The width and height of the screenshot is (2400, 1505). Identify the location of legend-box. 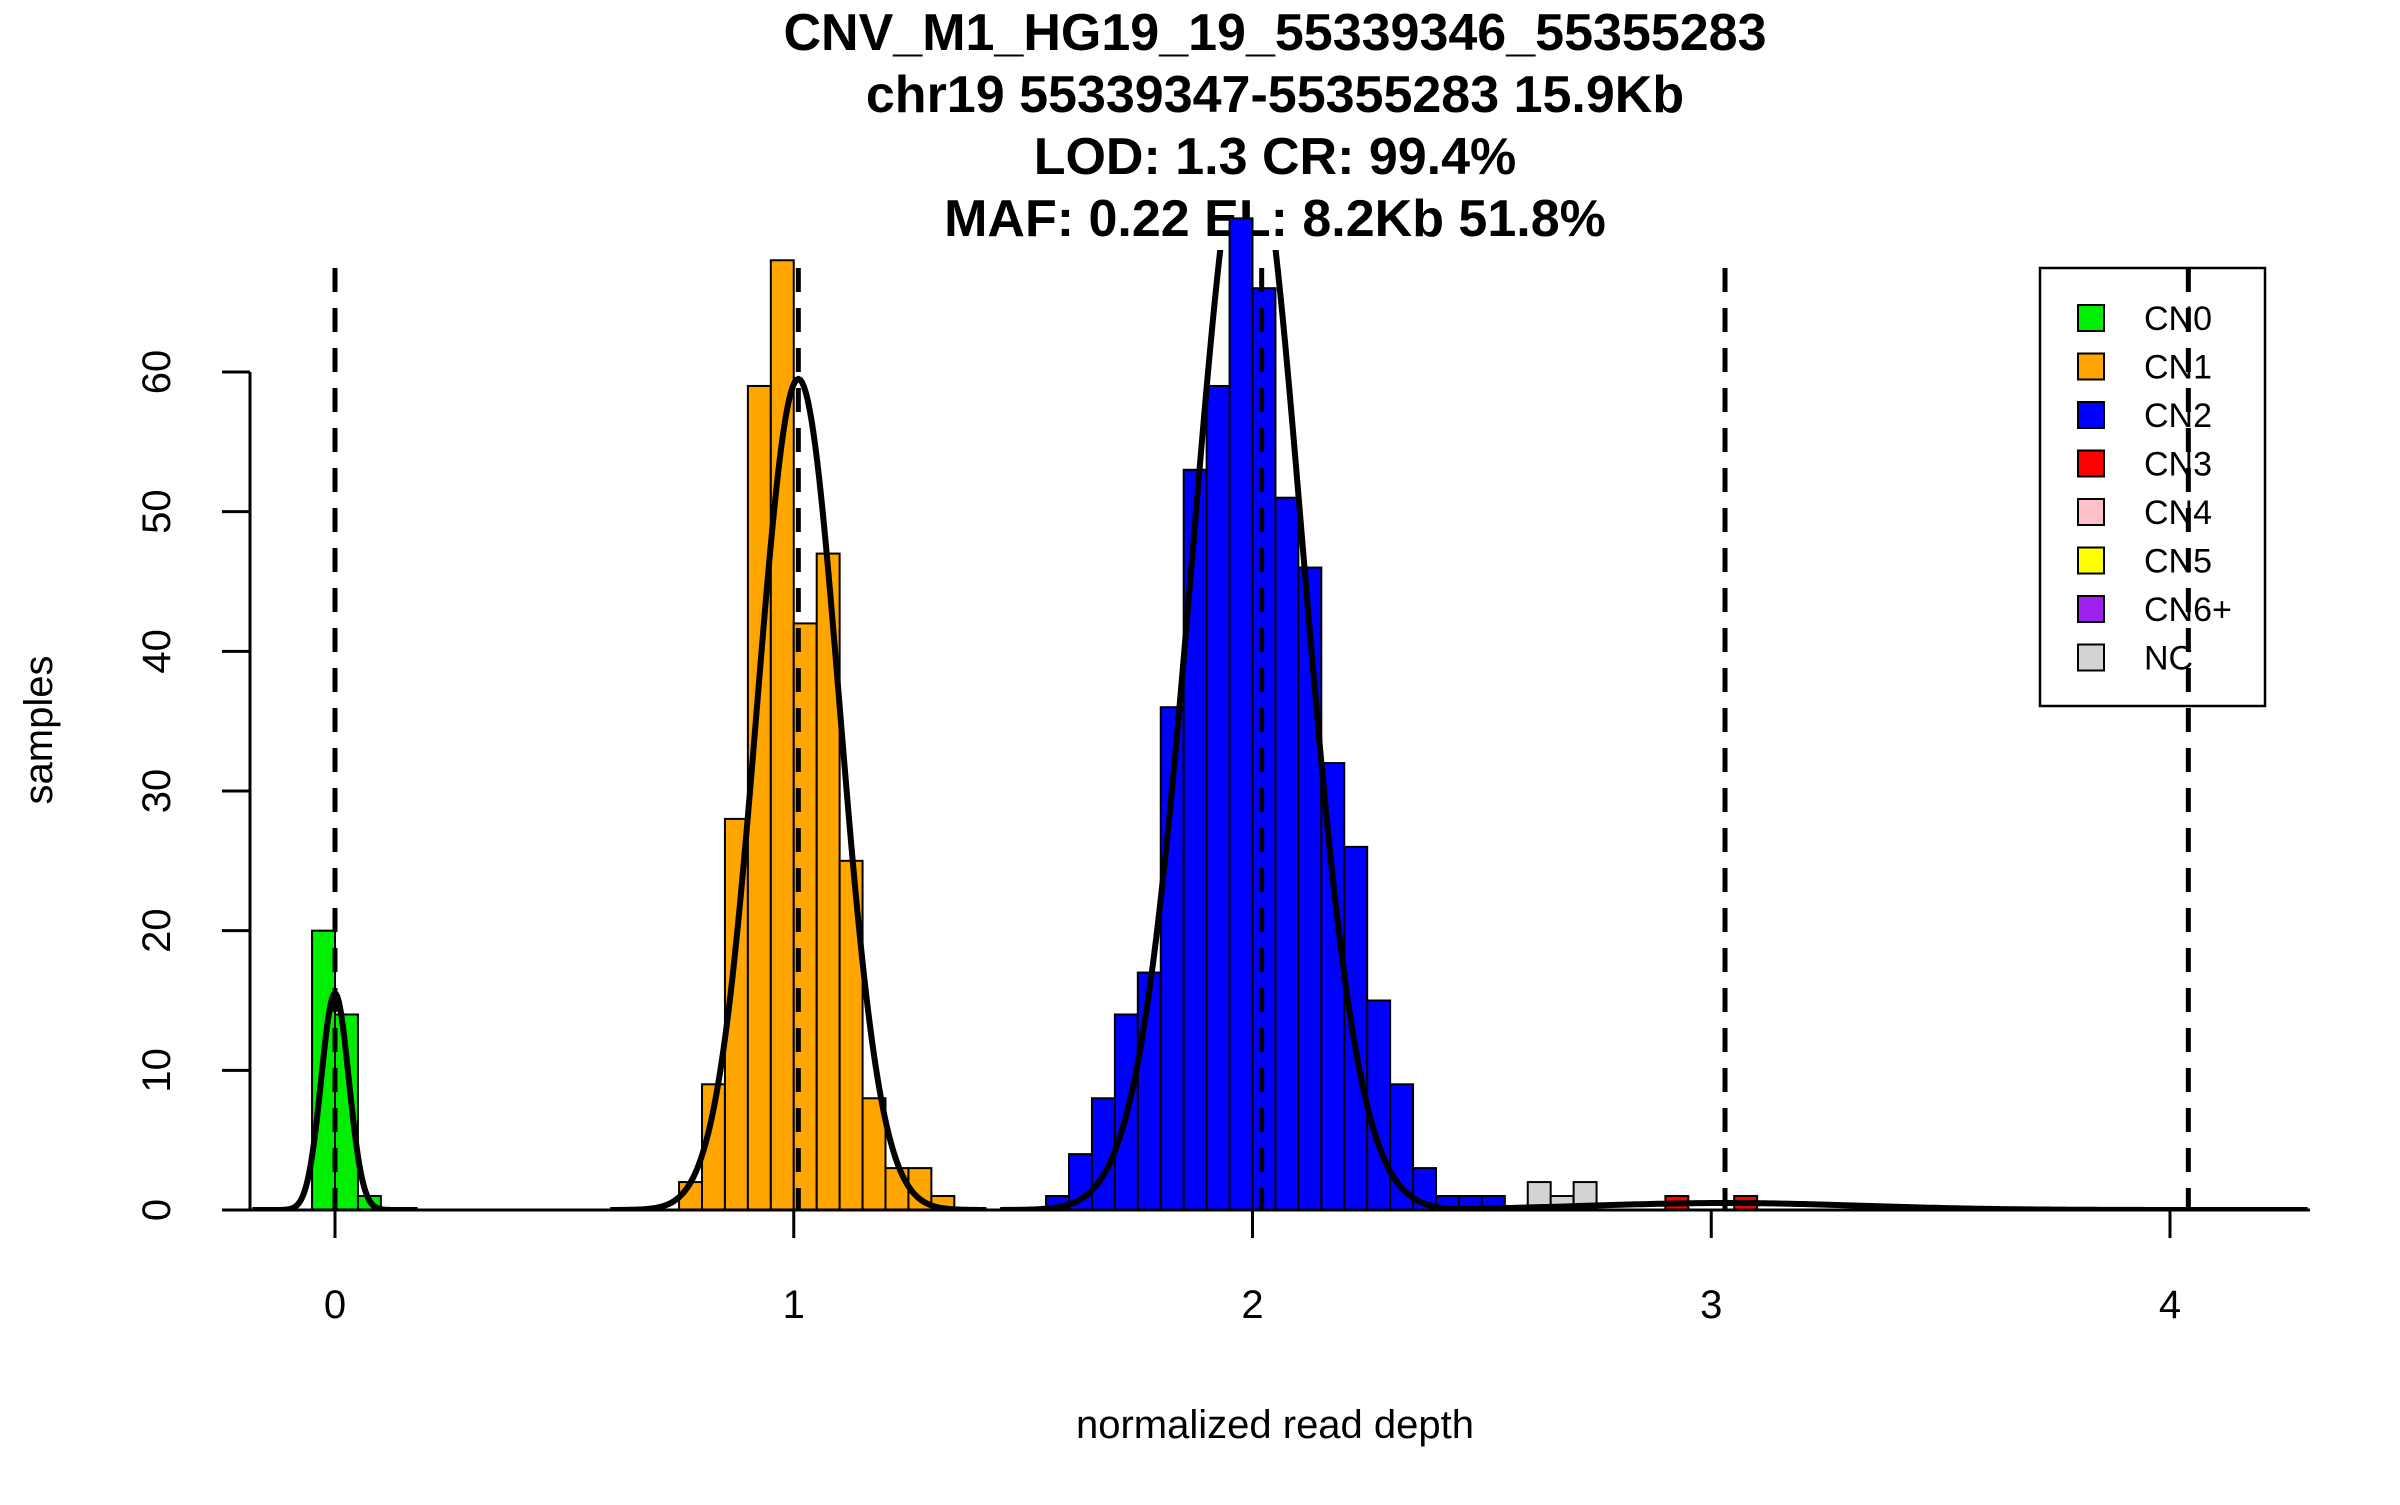
(2152, 487).